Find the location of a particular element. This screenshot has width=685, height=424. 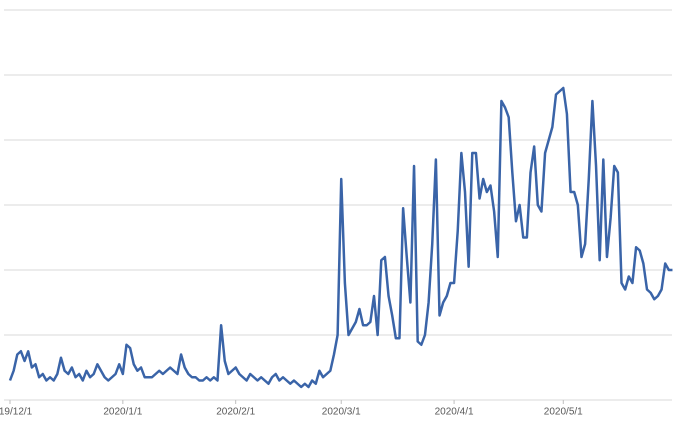

x-tick-label: 2020/2/1 is located at coordinates (235, 412).